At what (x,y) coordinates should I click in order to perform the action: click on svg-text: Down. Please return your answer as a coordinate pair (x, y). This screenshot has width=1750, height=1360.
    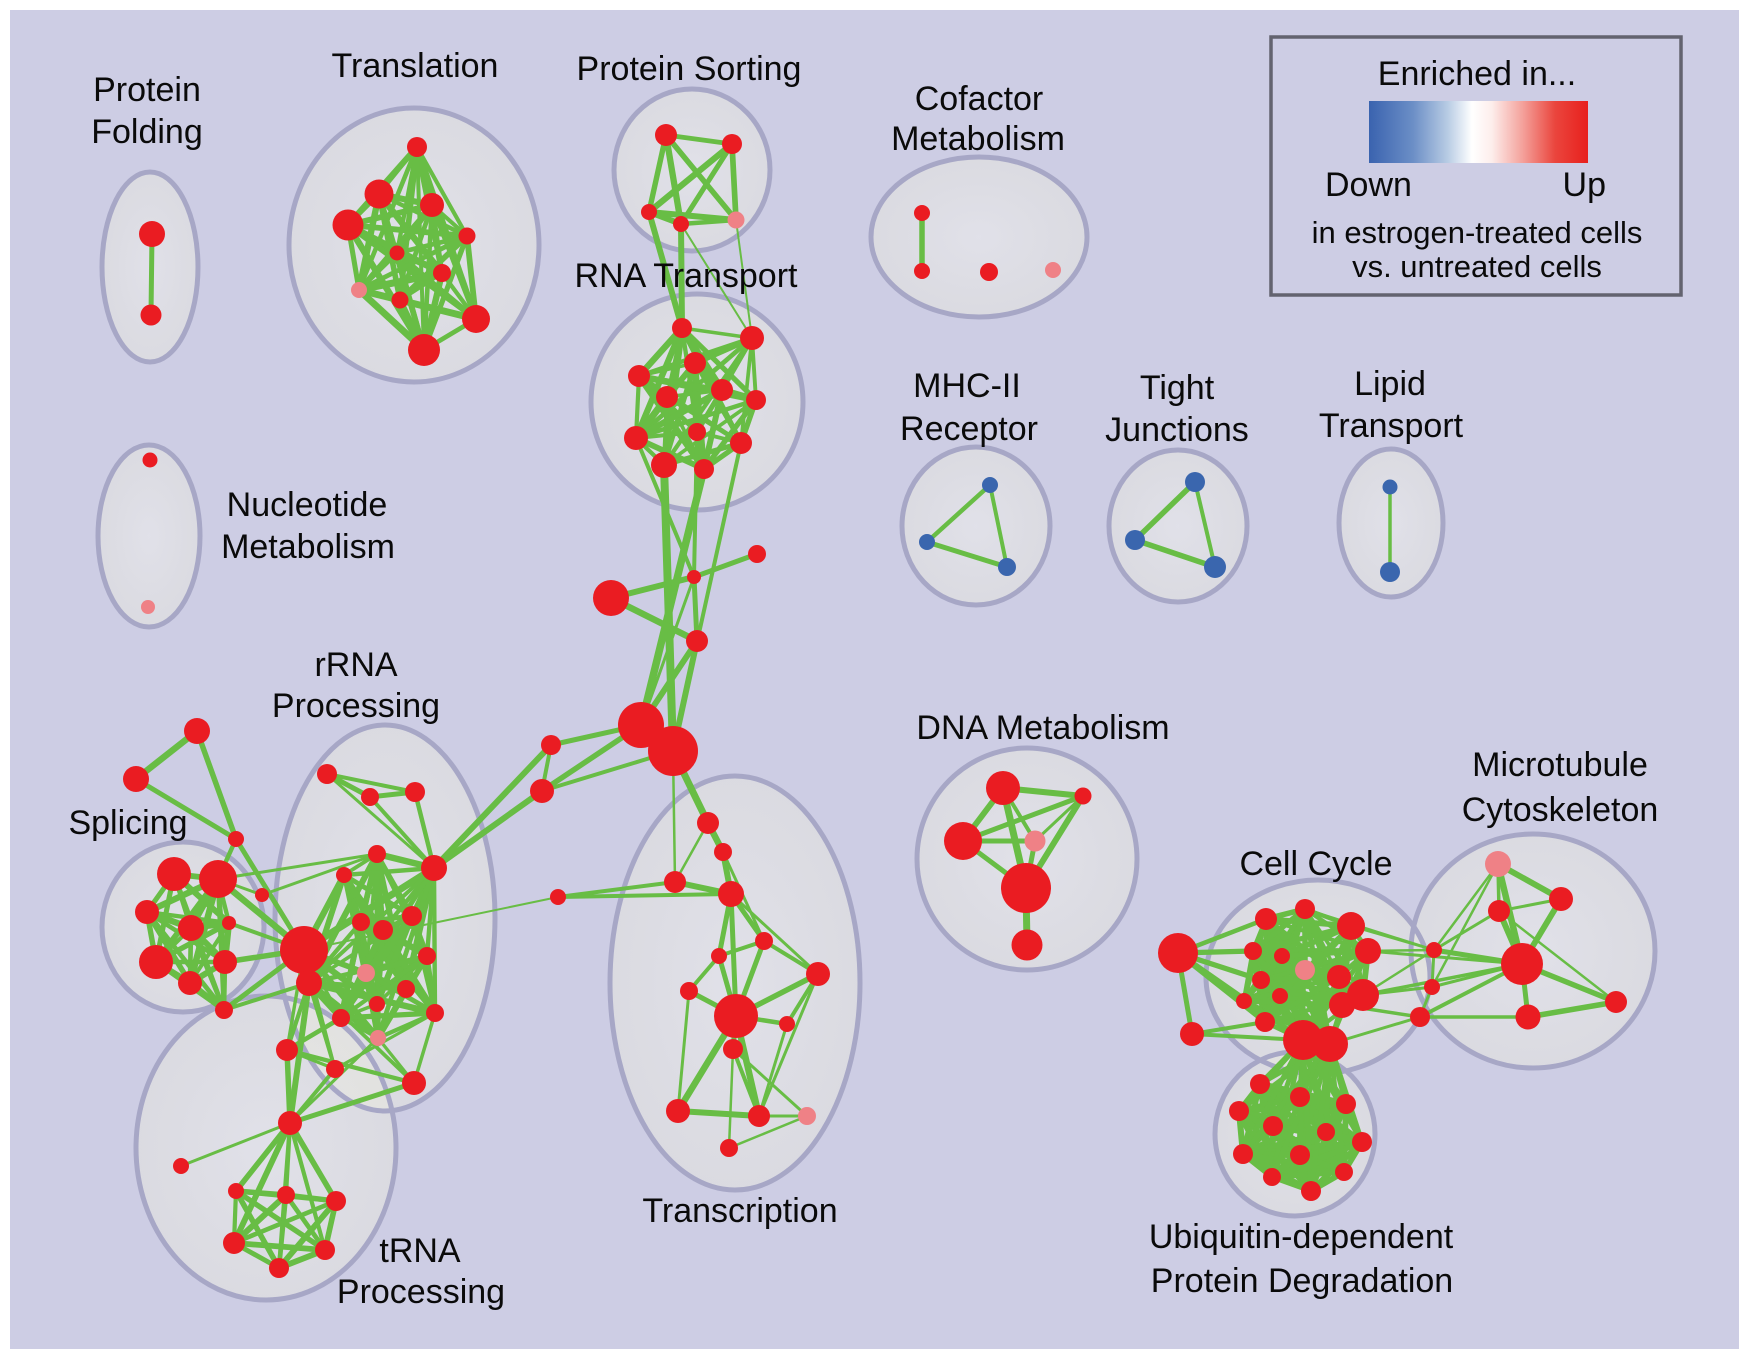
    Looking at the image, I should click on (1368, 185).